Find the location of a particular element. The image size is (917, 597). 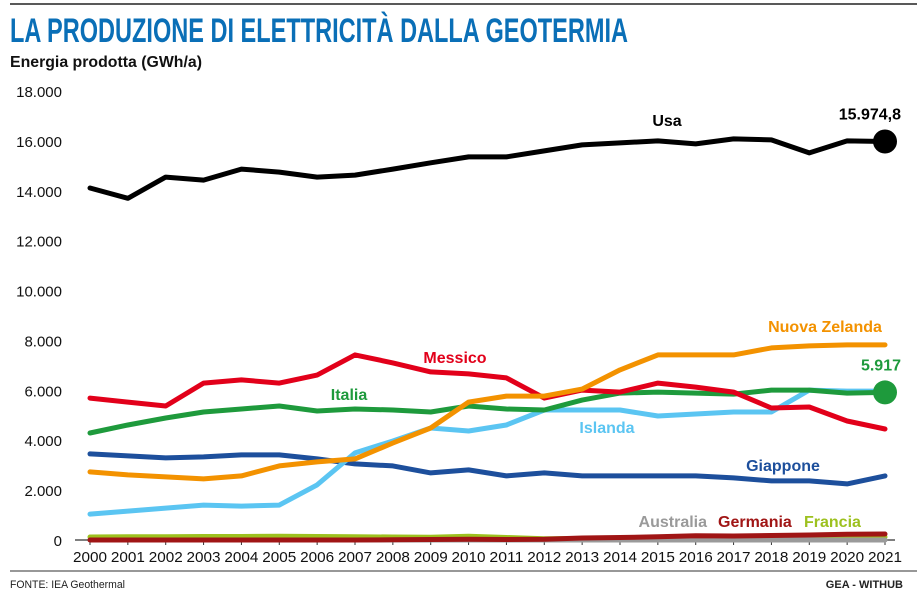

series-label: Nuova Zelanda is located at coordinates (825, 327).